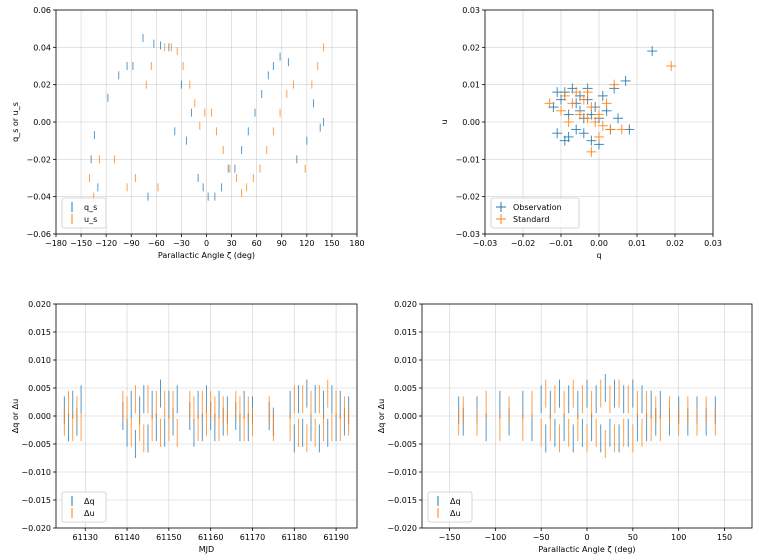  I want to click on y-axis-label: Δq or Δu, so click(381, 416).